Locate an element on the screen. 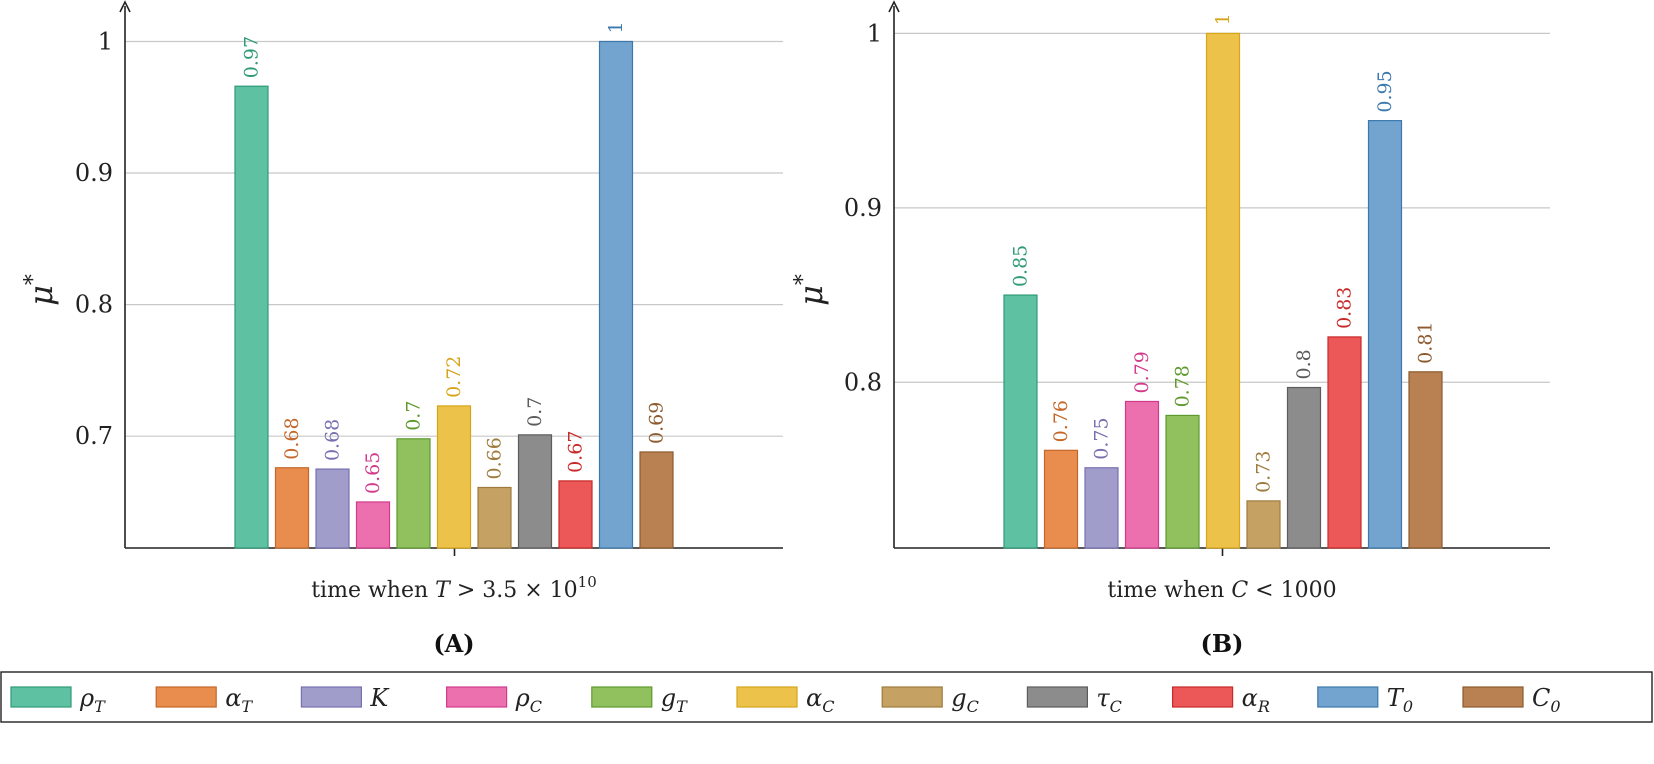 This screenshot has height=764, width=1654. legend-label-K: K is located at coordinates (379, 698).